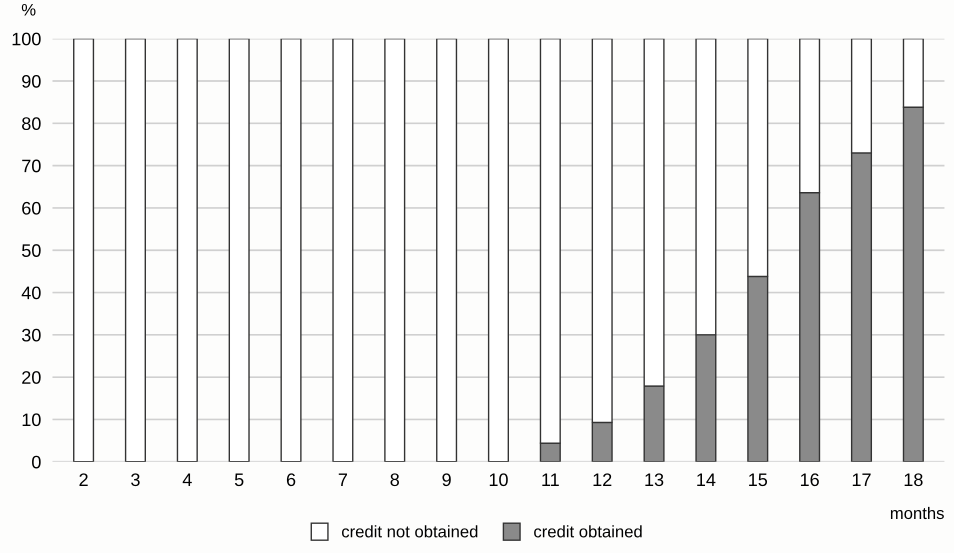 This screenshot has height=553, width=954. I want to click on x-tick-label: 2, so click(83, 479).